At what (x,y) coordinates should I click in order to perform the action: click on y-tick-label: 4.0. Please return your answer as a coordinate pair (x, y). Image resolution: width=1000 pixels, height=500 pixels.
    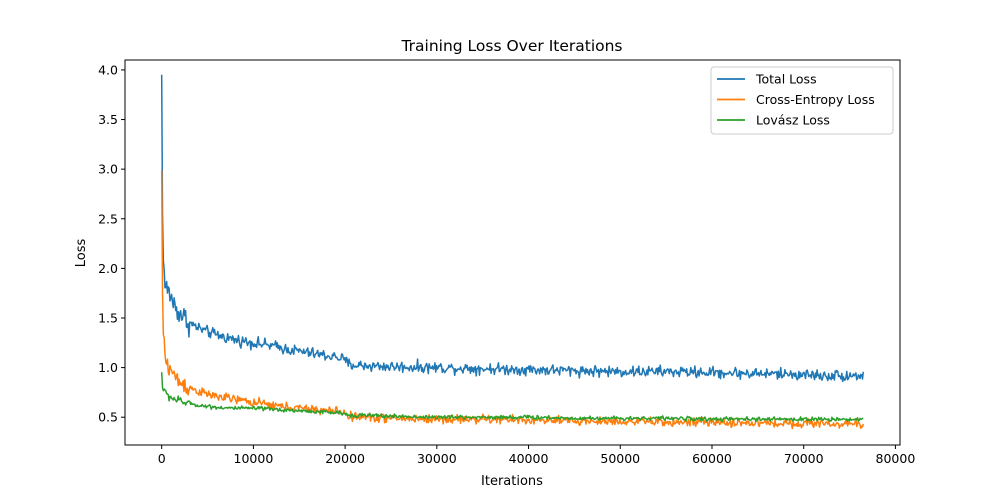
    Looking at the image, I should click on (108, 69).